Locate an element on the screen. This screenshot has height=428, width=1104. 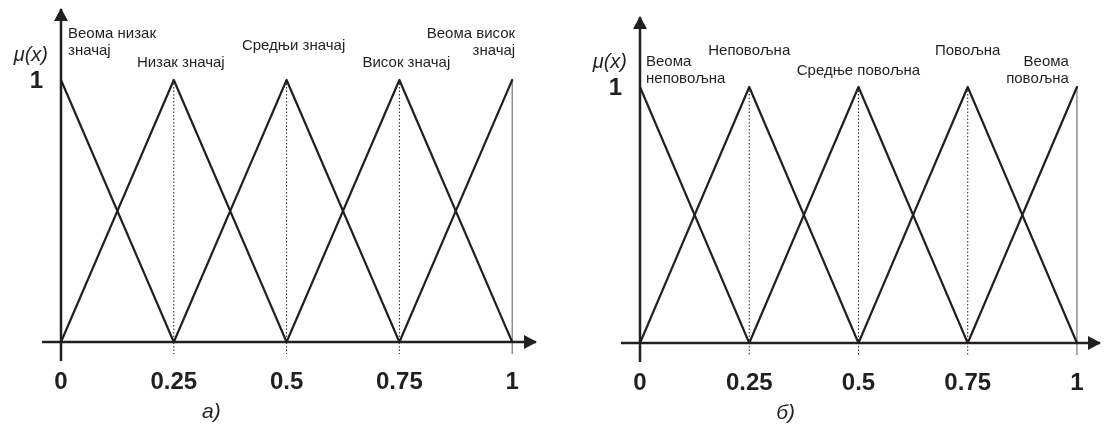
text: Средњи значај is located at coordinates (293, 44).